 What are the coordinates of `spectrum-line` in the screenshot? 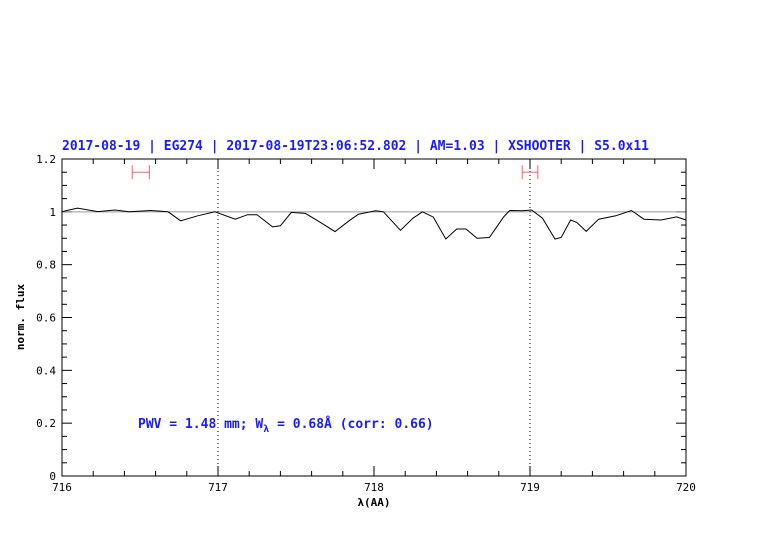 It's located at (374, 223).